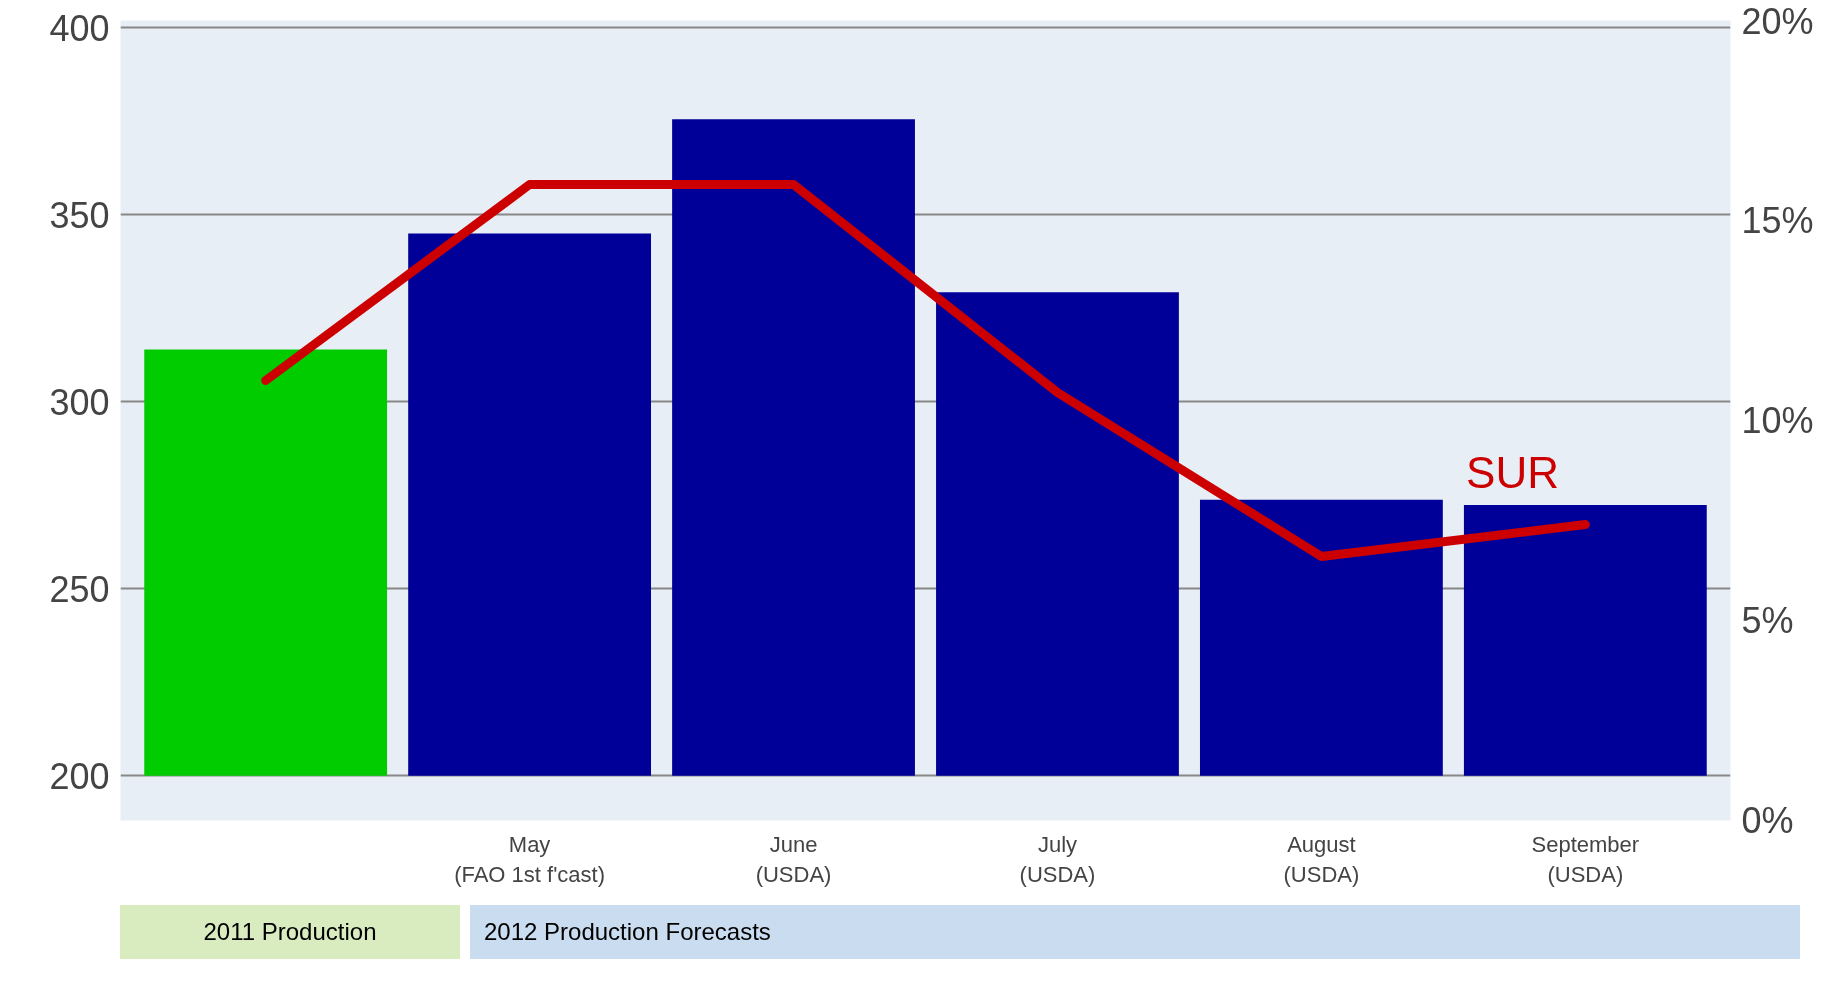 The image size is (1828, 985). I want to click on x-tick-label: July (USDA), so click(1057, 859).